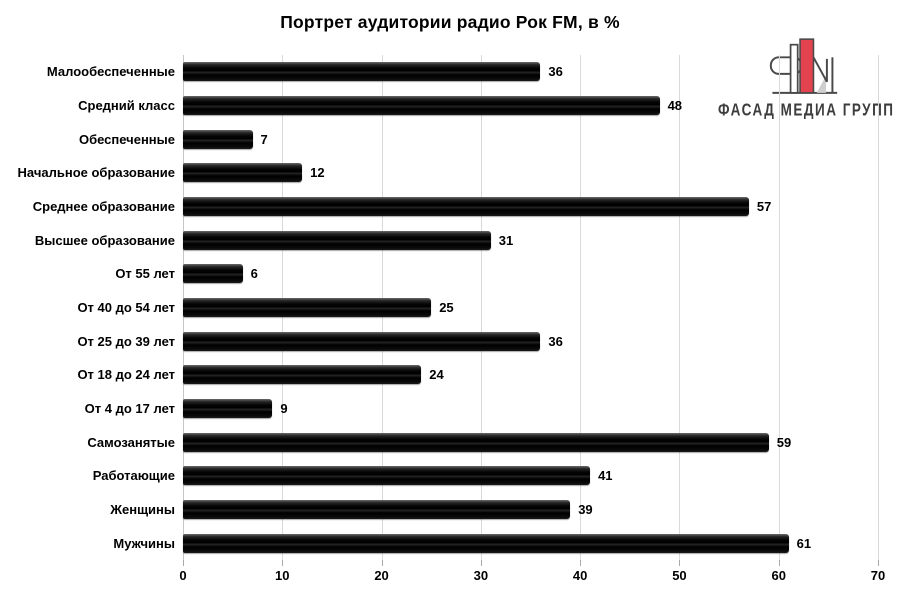 The image size is (900, 600). Describe the element at coordinates (126, 139) in the screenshot. I see `category-label: Обеспеченные` at that location.